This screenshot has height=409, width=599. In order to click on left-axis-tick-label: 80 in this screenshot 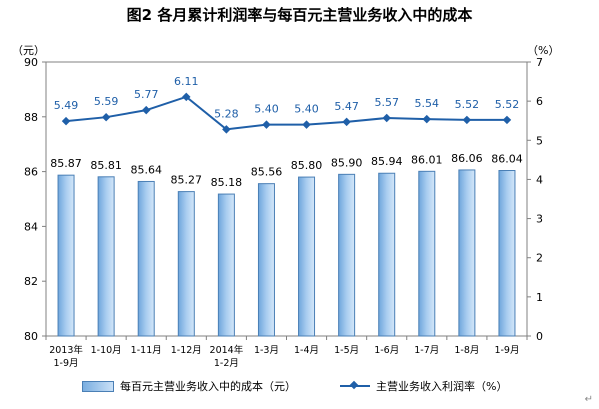, I will do `click(31, 336)`.